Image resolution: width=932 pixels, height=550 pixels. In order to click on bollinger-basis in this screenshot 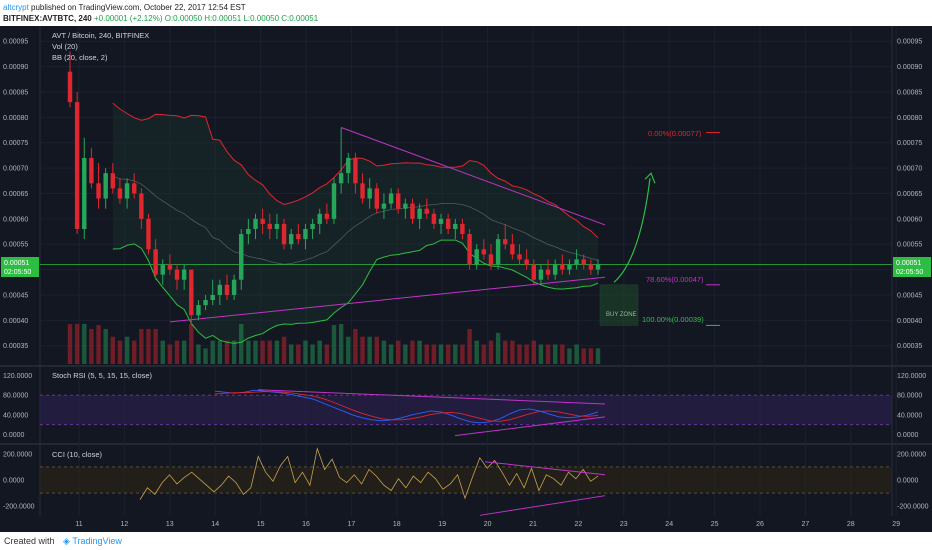, I will do `click(355, 220)`.